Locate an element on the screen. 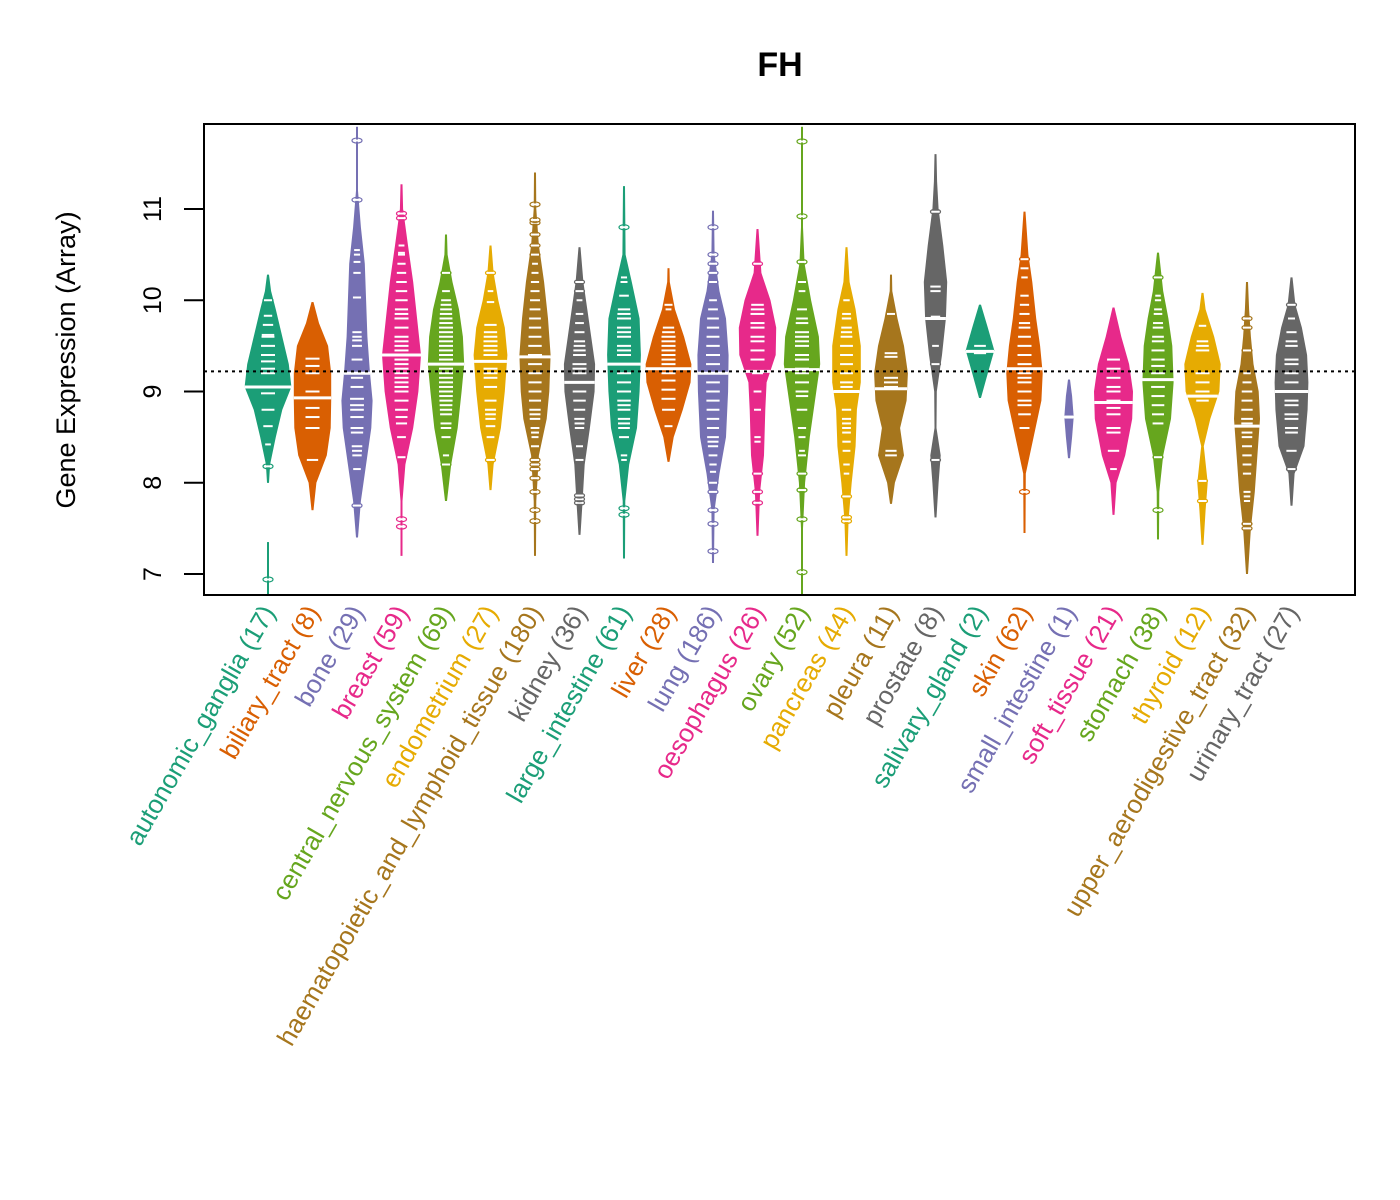 The height and width of the screenshot is (1200, 1400). y-tick-label: 9 is located at coordinates (153, 392).